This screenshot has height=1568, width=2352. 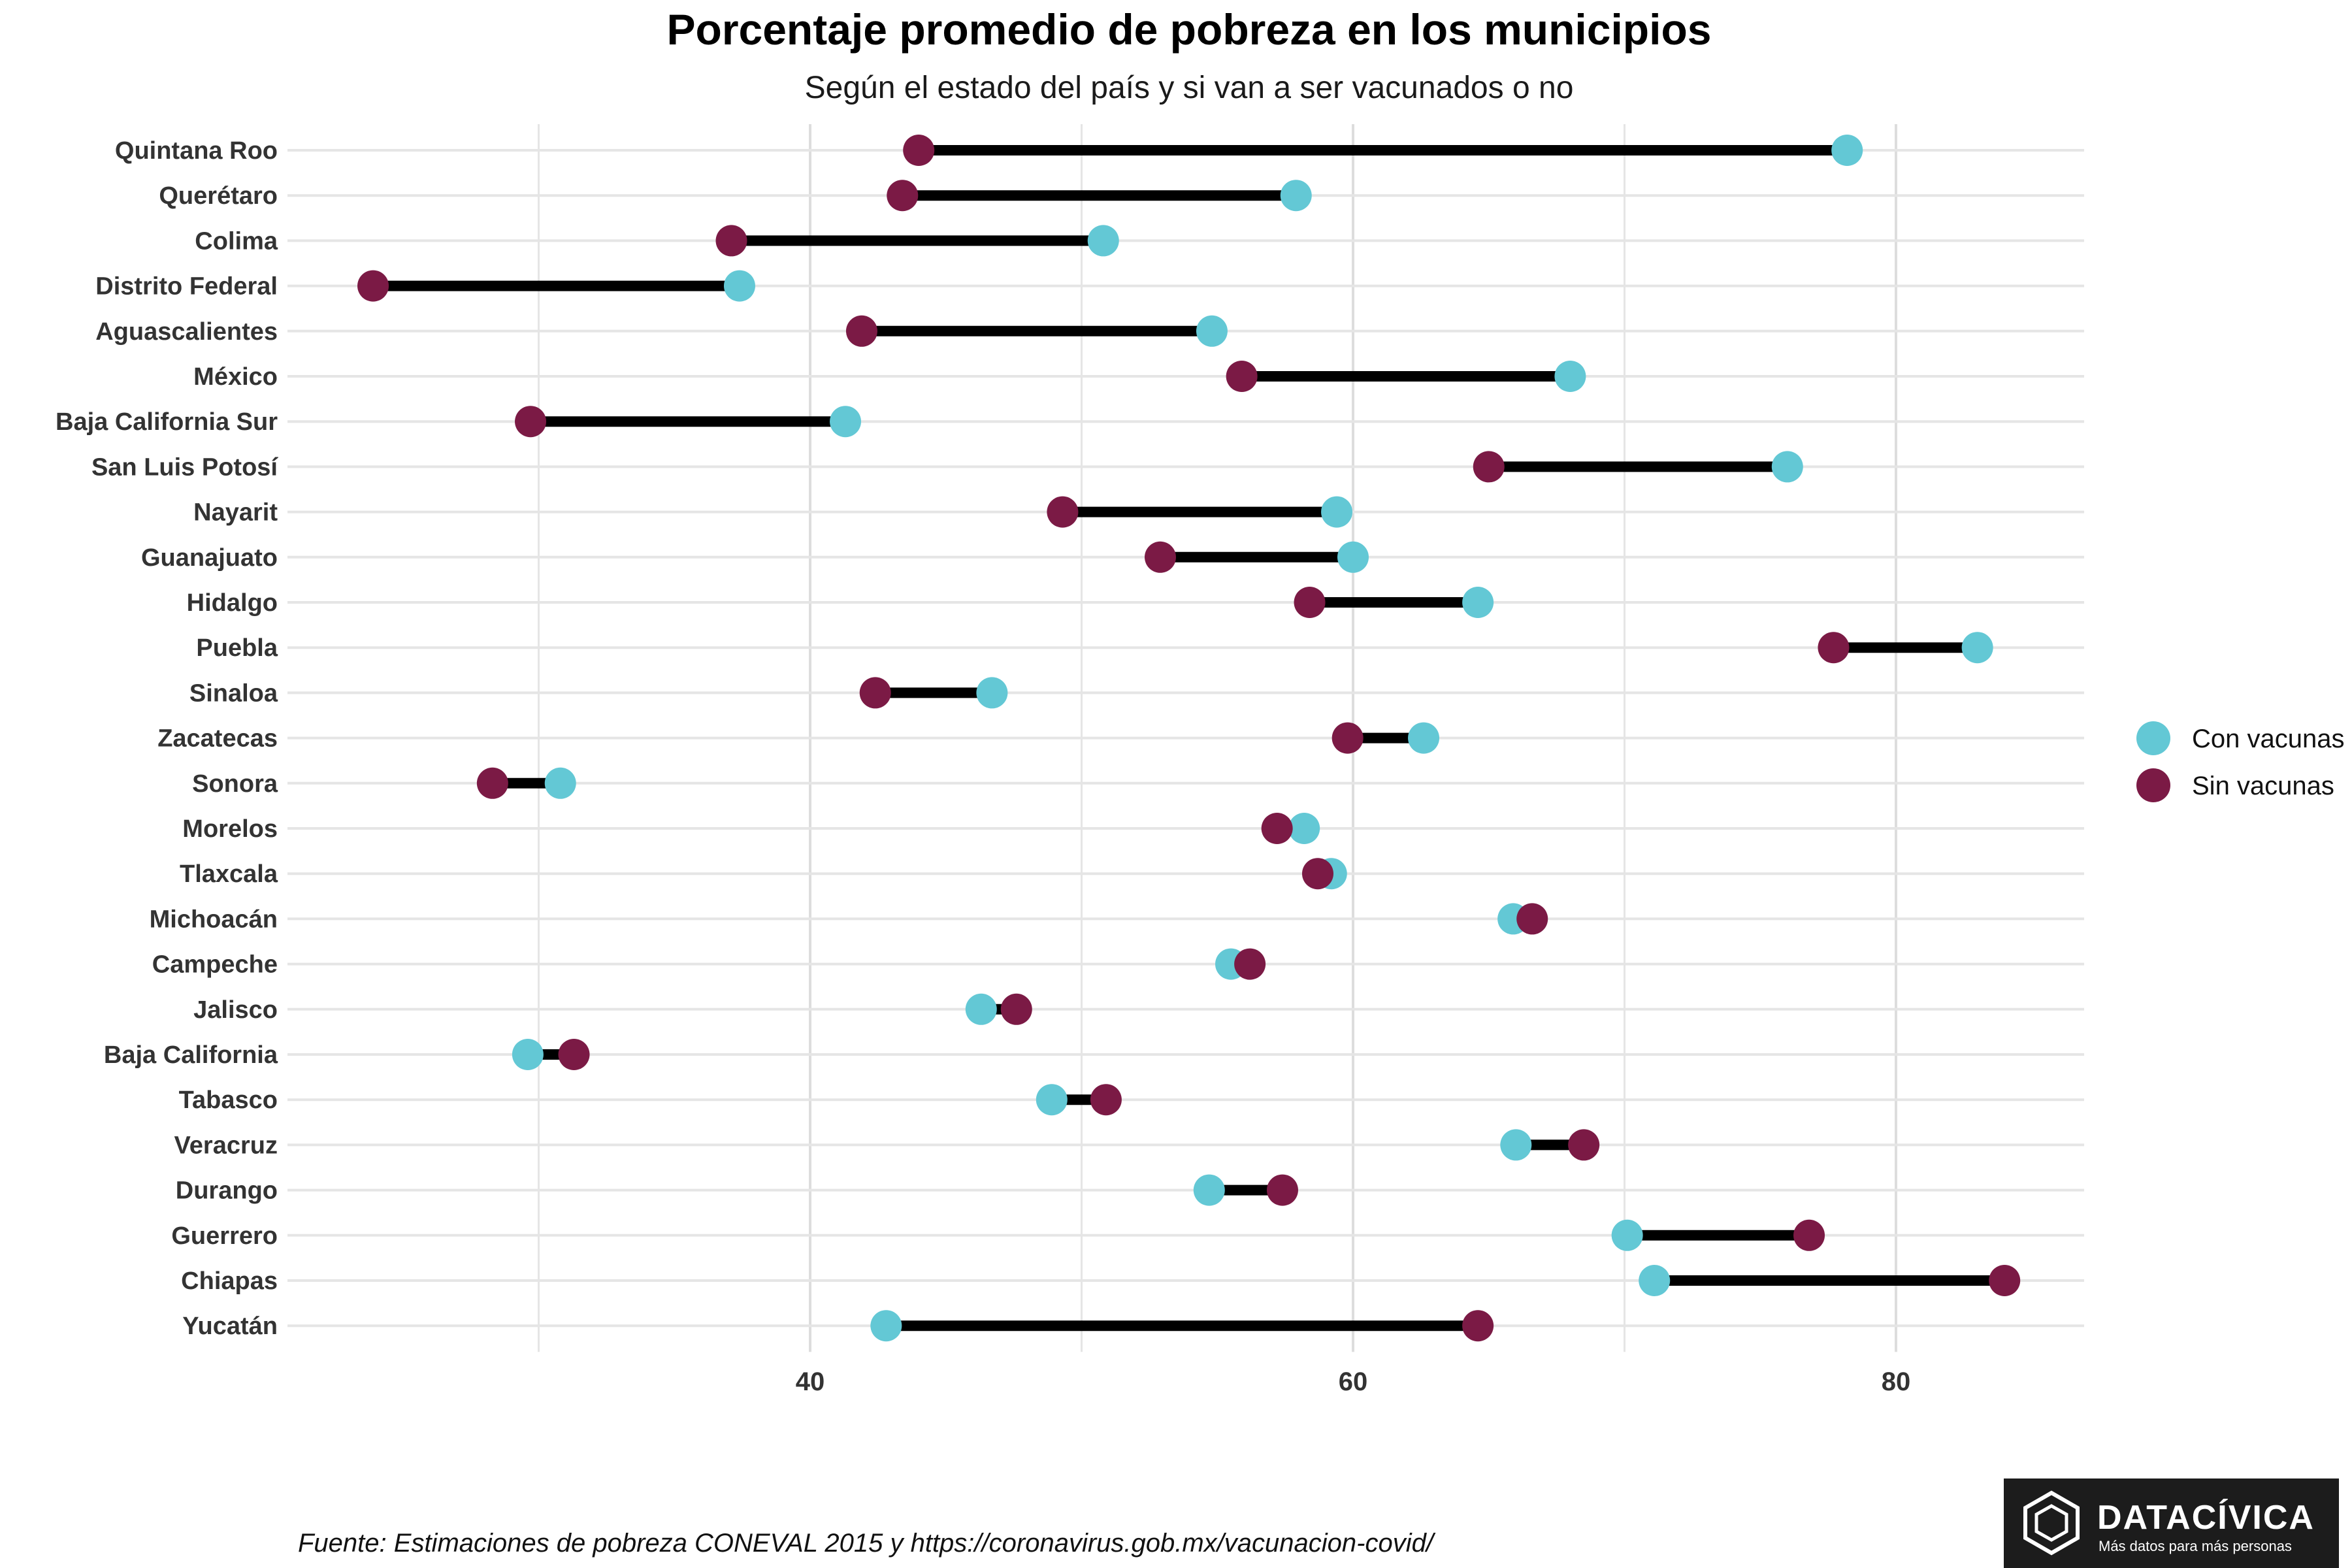 What do you see at coordinates (235, 1010) in the screenshot?
I see `y-tick-label: Jalisco` at bounding box center [235, 1010].